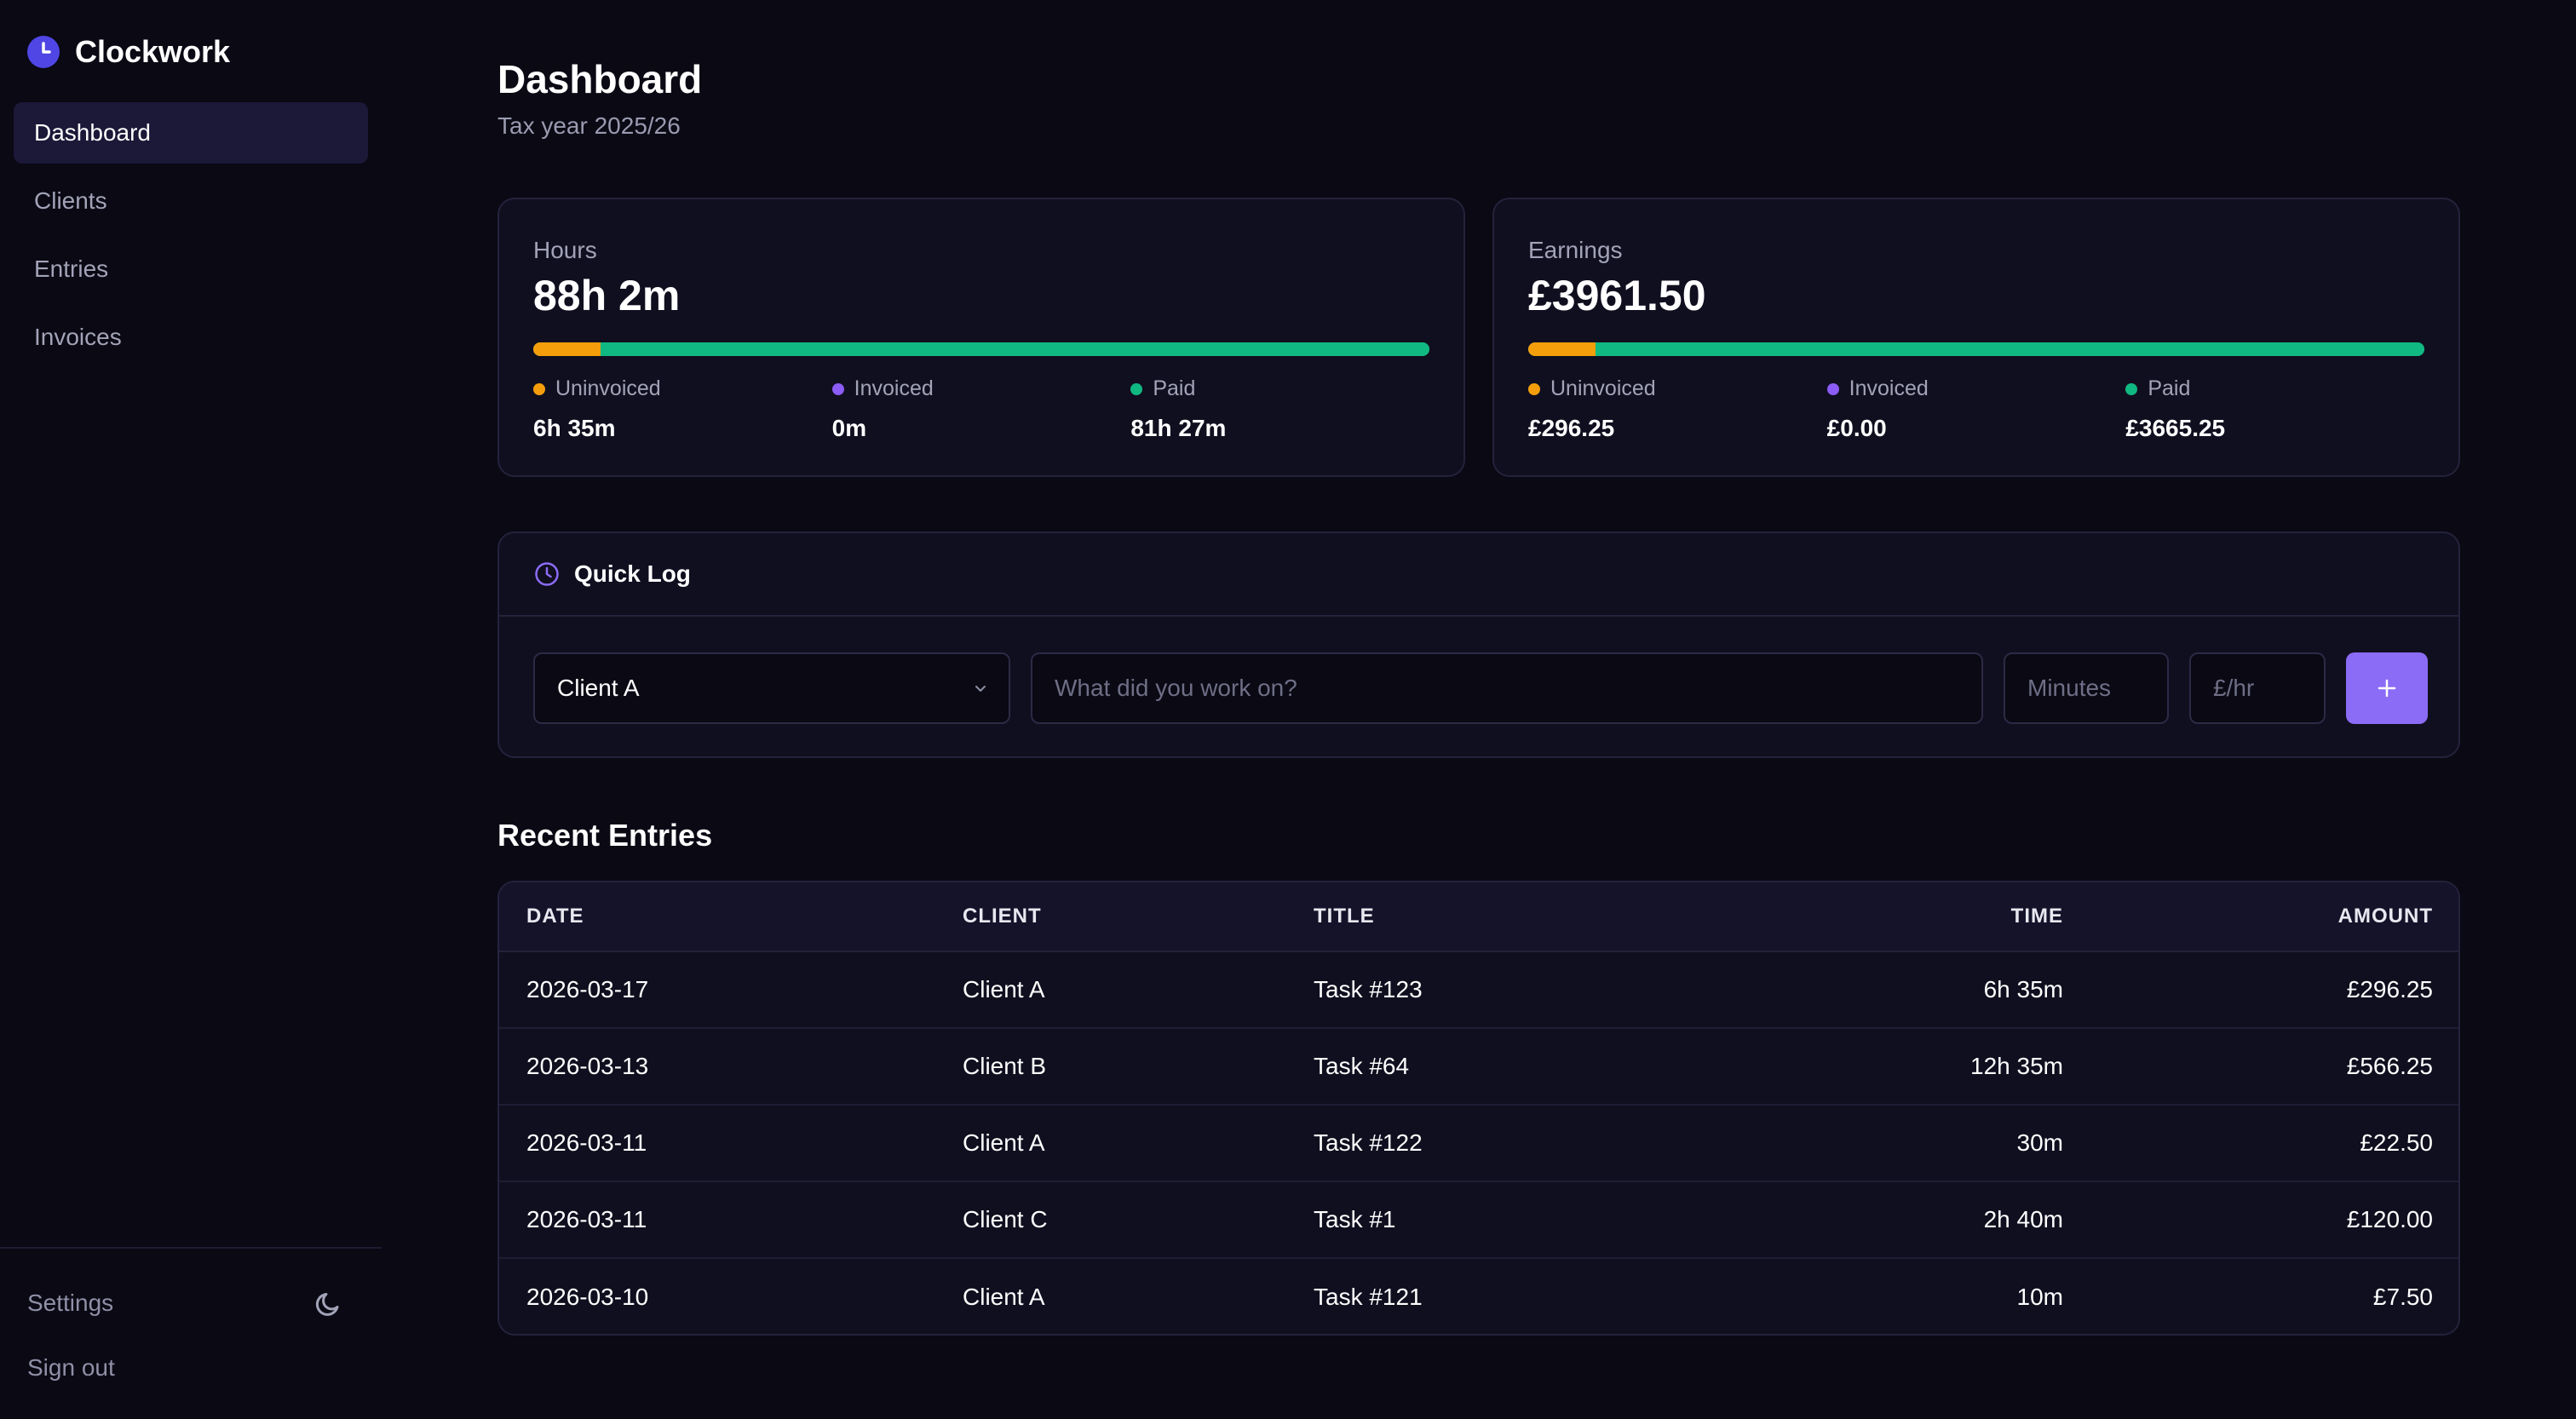  I want to click on legend-value: £0.00, so click(1857, 428).